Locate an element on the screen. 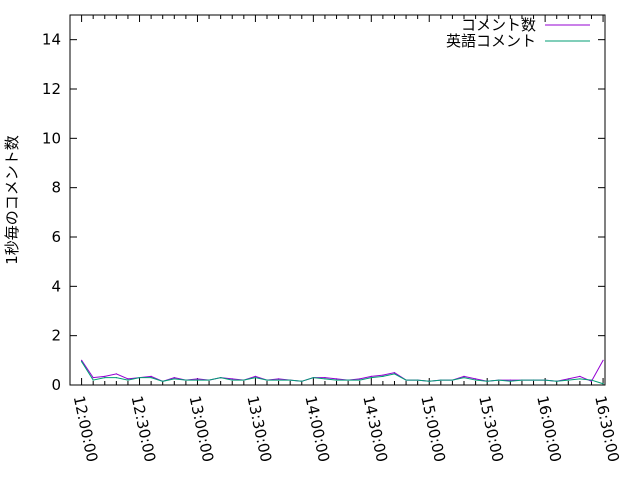 This screenshot has width=640, height=480. legend-label: 英語コメント is located at coordinates (491, 41).